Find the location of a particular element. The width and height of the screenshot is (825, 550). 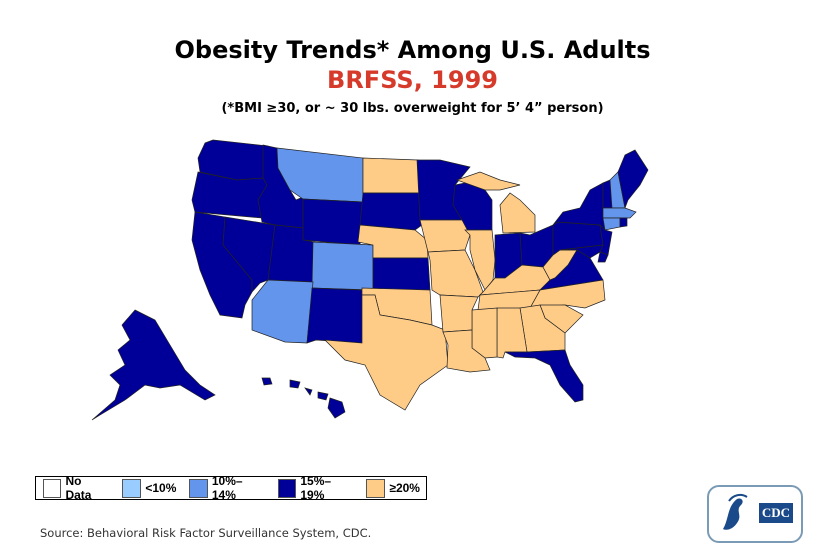

legend-label: No Data is located at coordinates (78, 488).